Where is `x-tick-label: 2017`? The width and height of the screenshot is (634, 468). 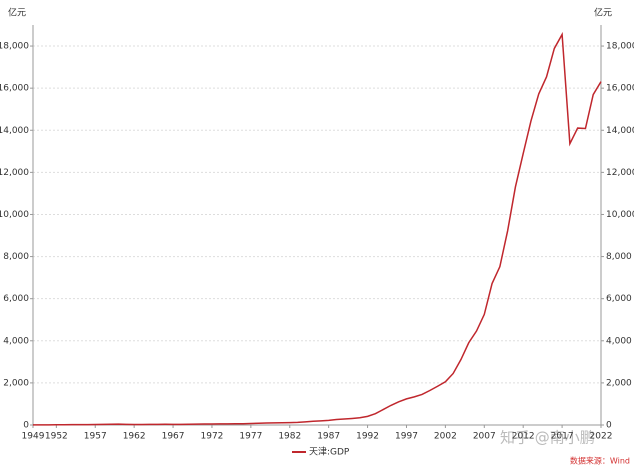 x-tick-label: 2017 is located at coordinates (562, 437).